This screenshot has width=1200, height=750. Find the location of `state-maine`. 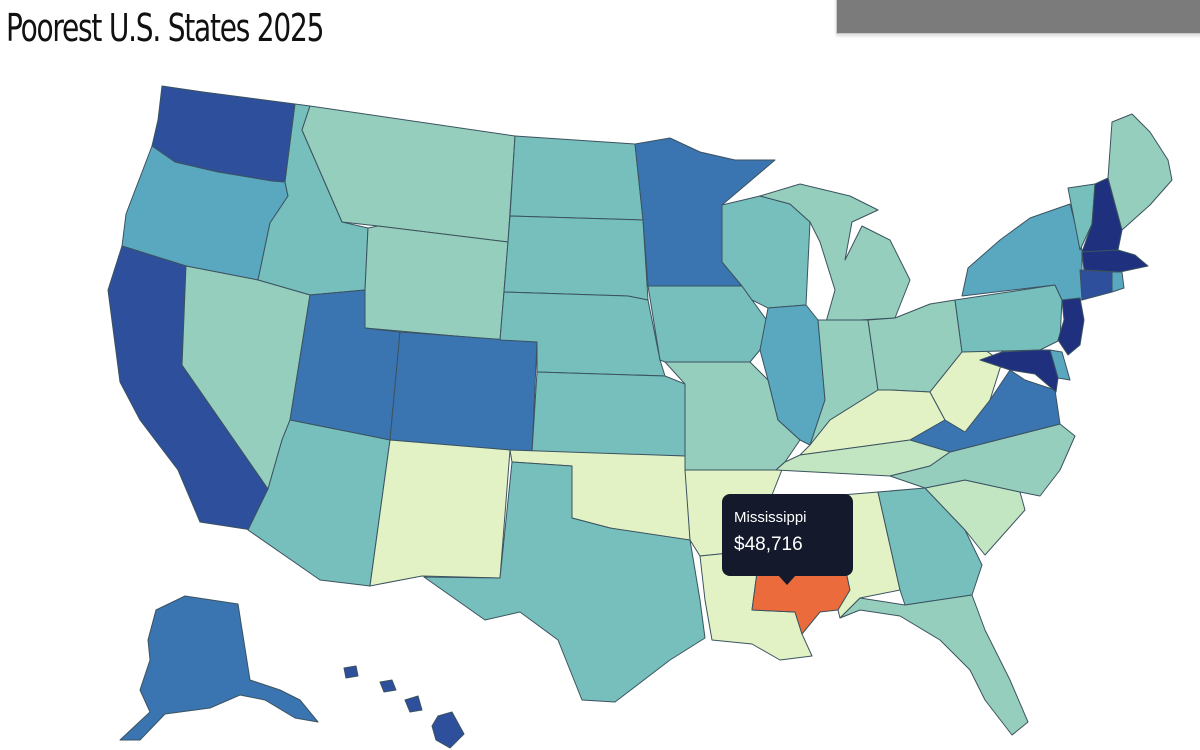

state-maine is located at coordinates (1140, 172).